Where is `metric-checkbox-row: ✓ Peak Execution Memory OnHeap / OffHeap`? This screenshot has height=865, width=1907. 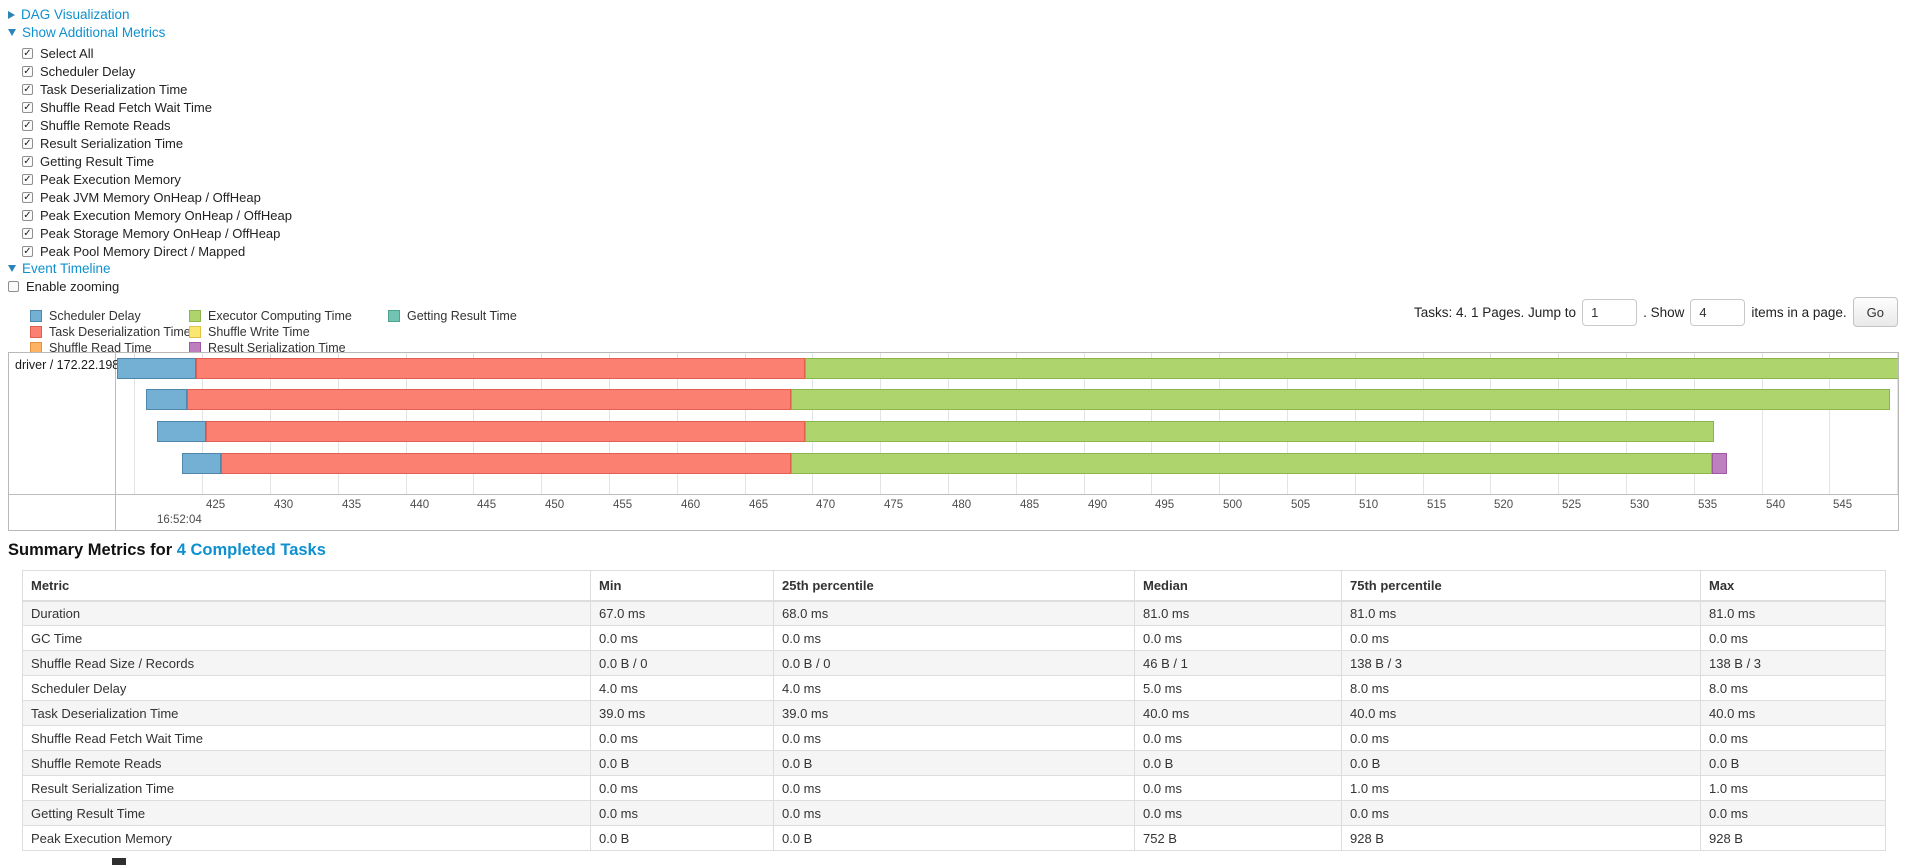
metric-checkbox-row: ✓ Peak Execution Memory OnHeap / OffHeap is located at coordinates (157, 215).